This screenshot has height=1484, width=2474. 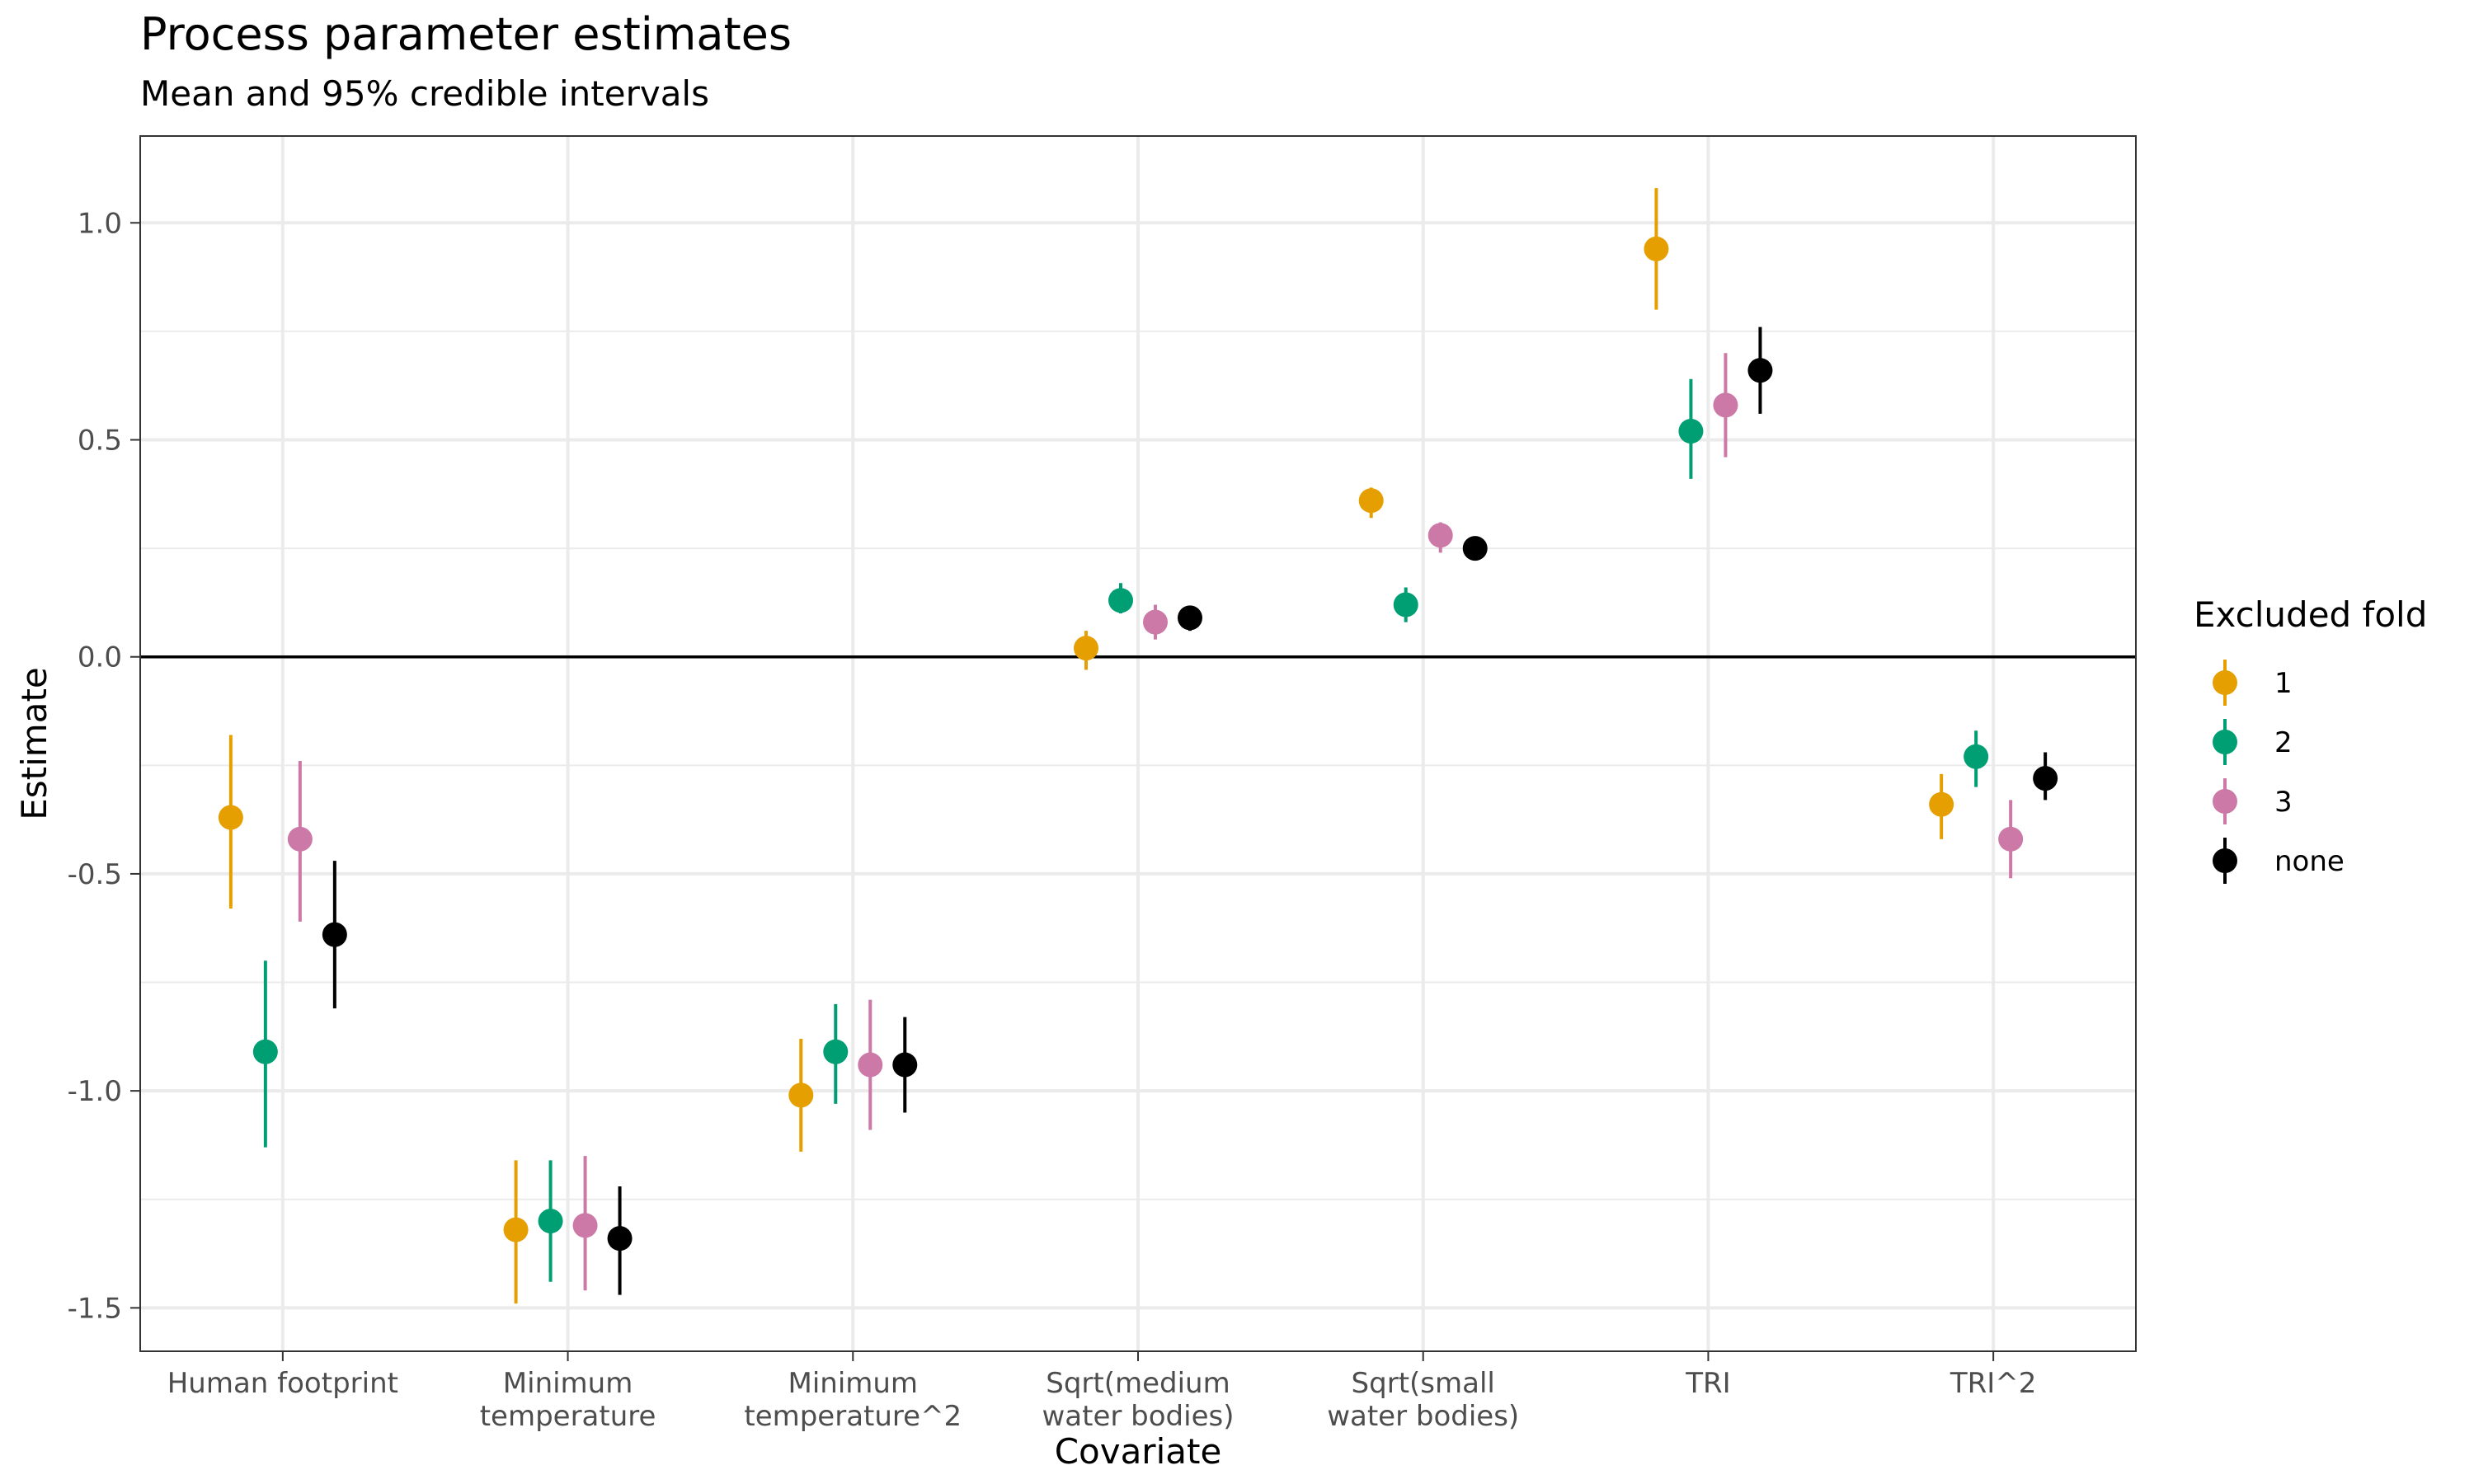 I want to click on x-tick-label-line: temperature^2, so click(x=853, y=1416).